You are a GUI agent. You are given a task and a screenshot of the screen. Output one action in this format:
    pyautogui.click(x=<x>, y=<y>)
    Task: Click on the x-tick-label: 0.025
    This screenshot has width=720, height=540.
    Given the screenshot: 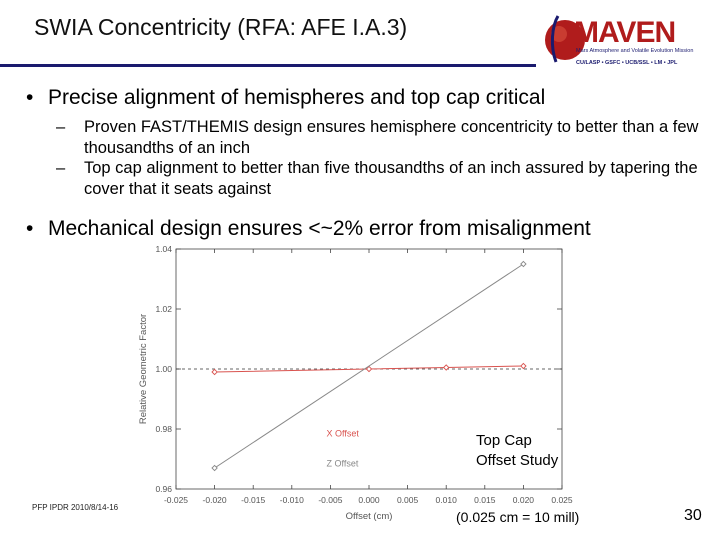 What is the action you would take?
    pyautogui.click(x=562, y=500)
    